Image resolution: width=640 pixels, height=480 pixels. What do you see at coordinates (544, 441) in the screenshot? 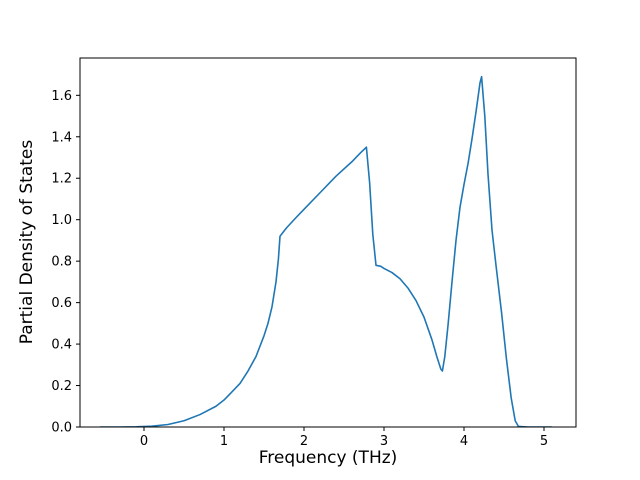
I see `svg-text: 5` at bounding box center [544, 441].